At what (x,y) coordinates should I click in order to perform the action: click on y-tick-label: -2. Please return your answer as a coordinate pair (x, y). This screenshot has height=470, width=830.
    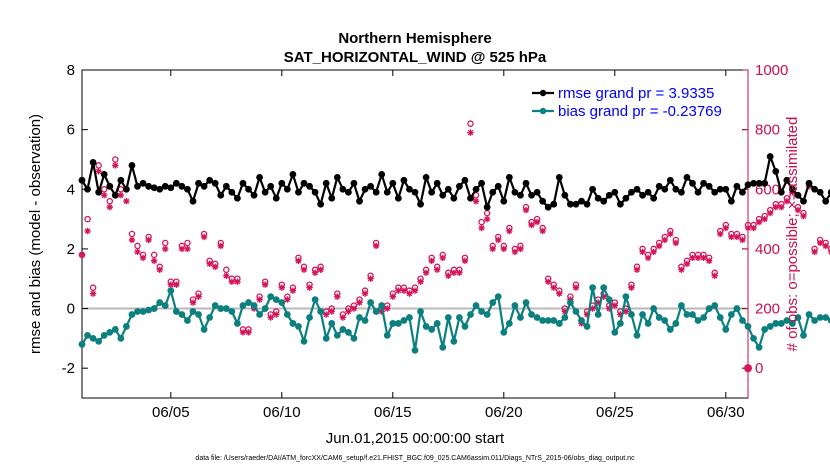
    Looking at the image, I should click on (68, 368).